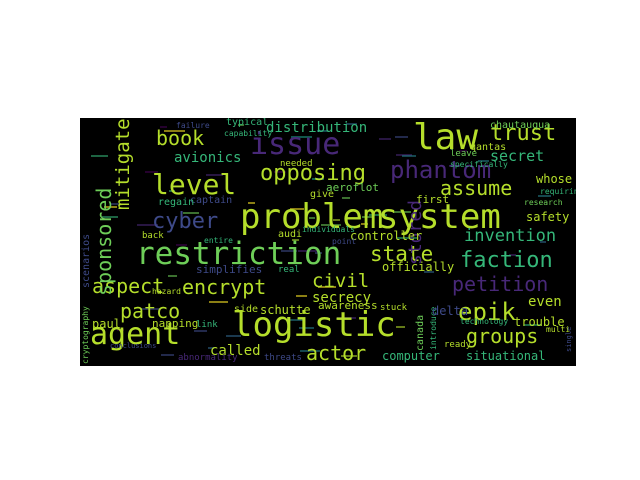 The height and width of the screenshot is (480, 640). What do you see at coordinates (441, 170) in the screenshot?
I see `word: phantom` at bounding box center [441, 170].